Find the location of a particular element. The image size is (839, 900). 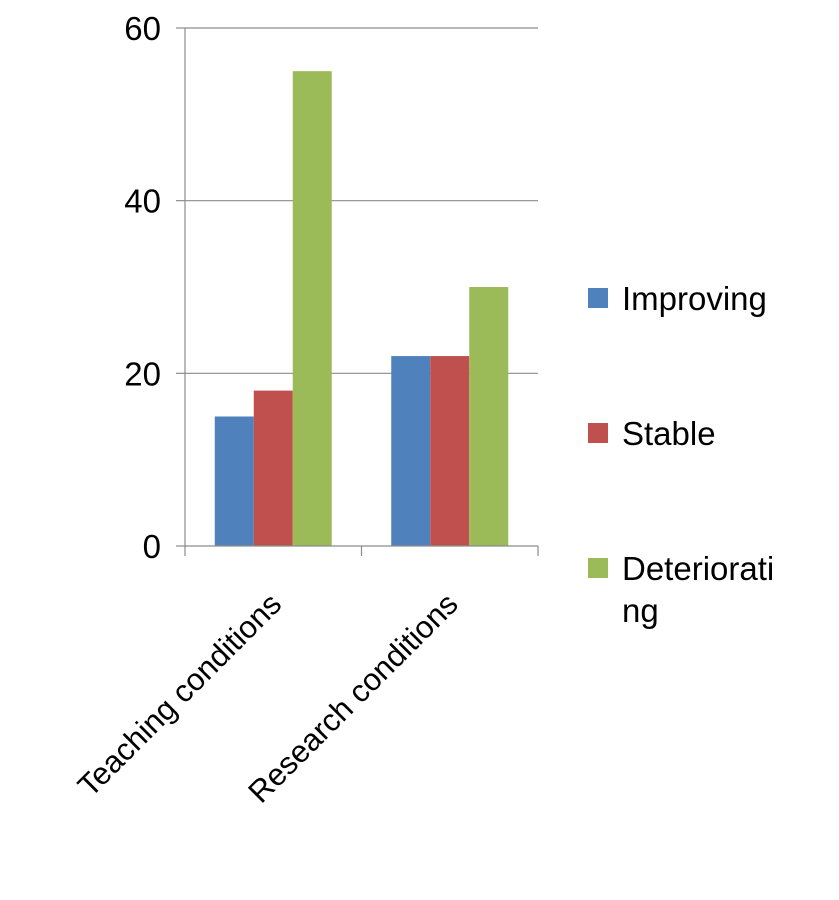

y-tick-label: 40 is located at coordinates (142, 201).